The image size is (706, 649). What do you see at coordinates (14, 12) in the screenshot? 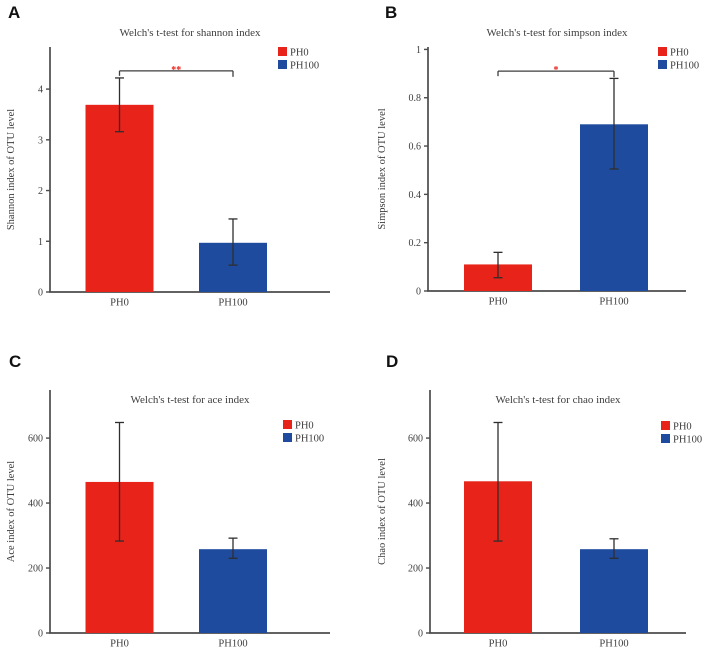
I see `panel-a-letter: A` at bounding box center [14, 12].